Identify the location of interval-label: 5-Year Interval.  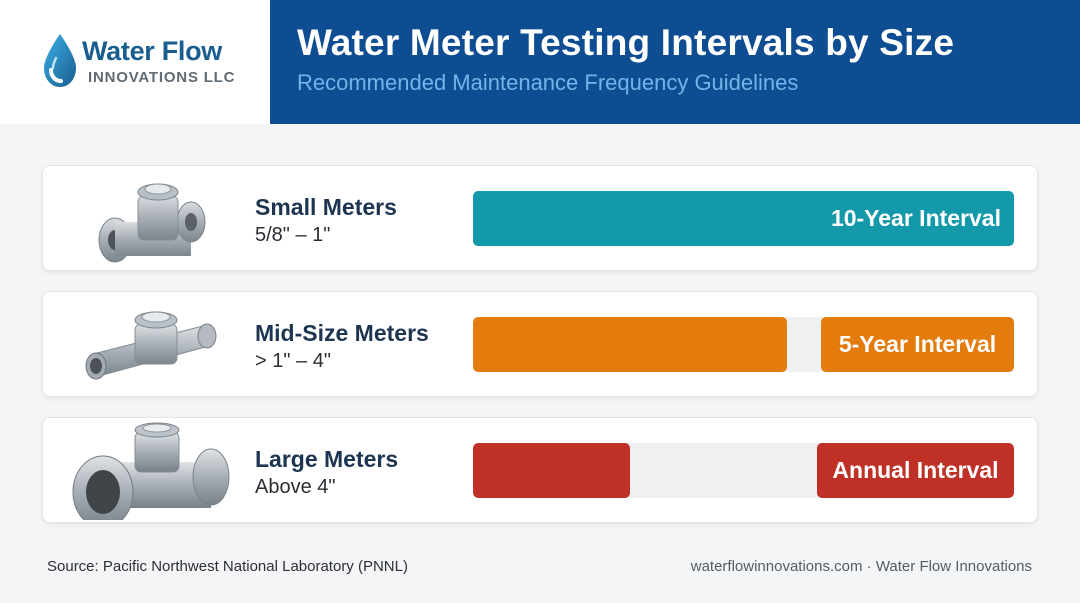
(917, 344).